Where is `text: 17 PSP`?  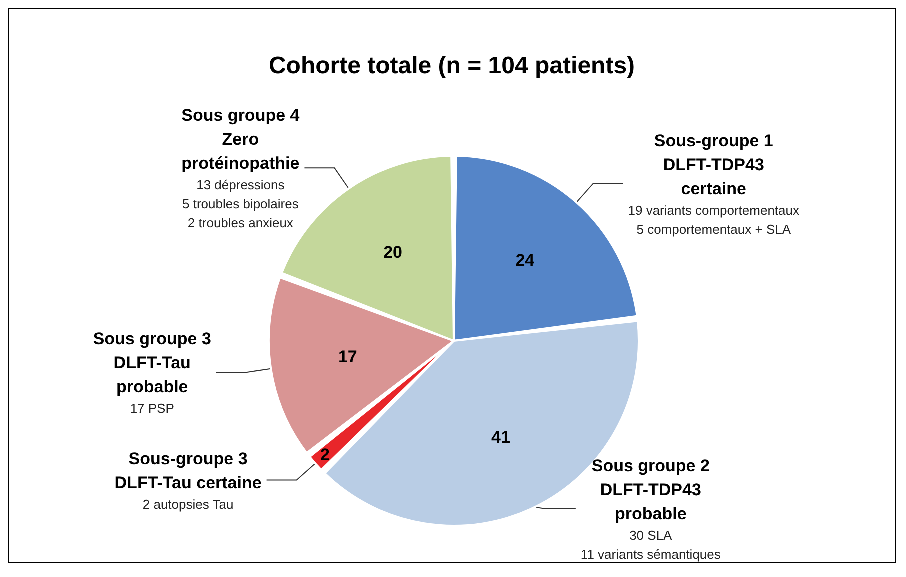
text: 17 PSP is located at coordinates (152, 408).